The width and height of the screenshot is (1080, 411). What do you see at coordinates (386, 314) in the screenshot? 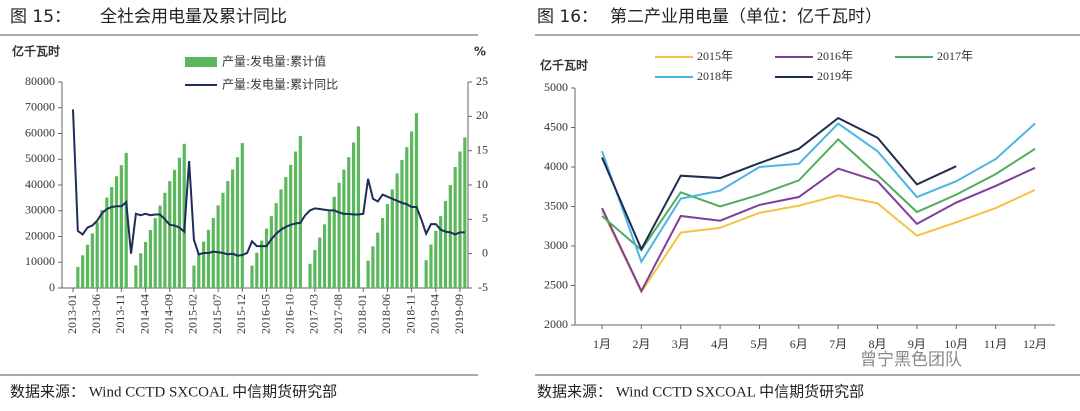
I see `x-tick-label: 2018-06` at bounding box center [386, 314].